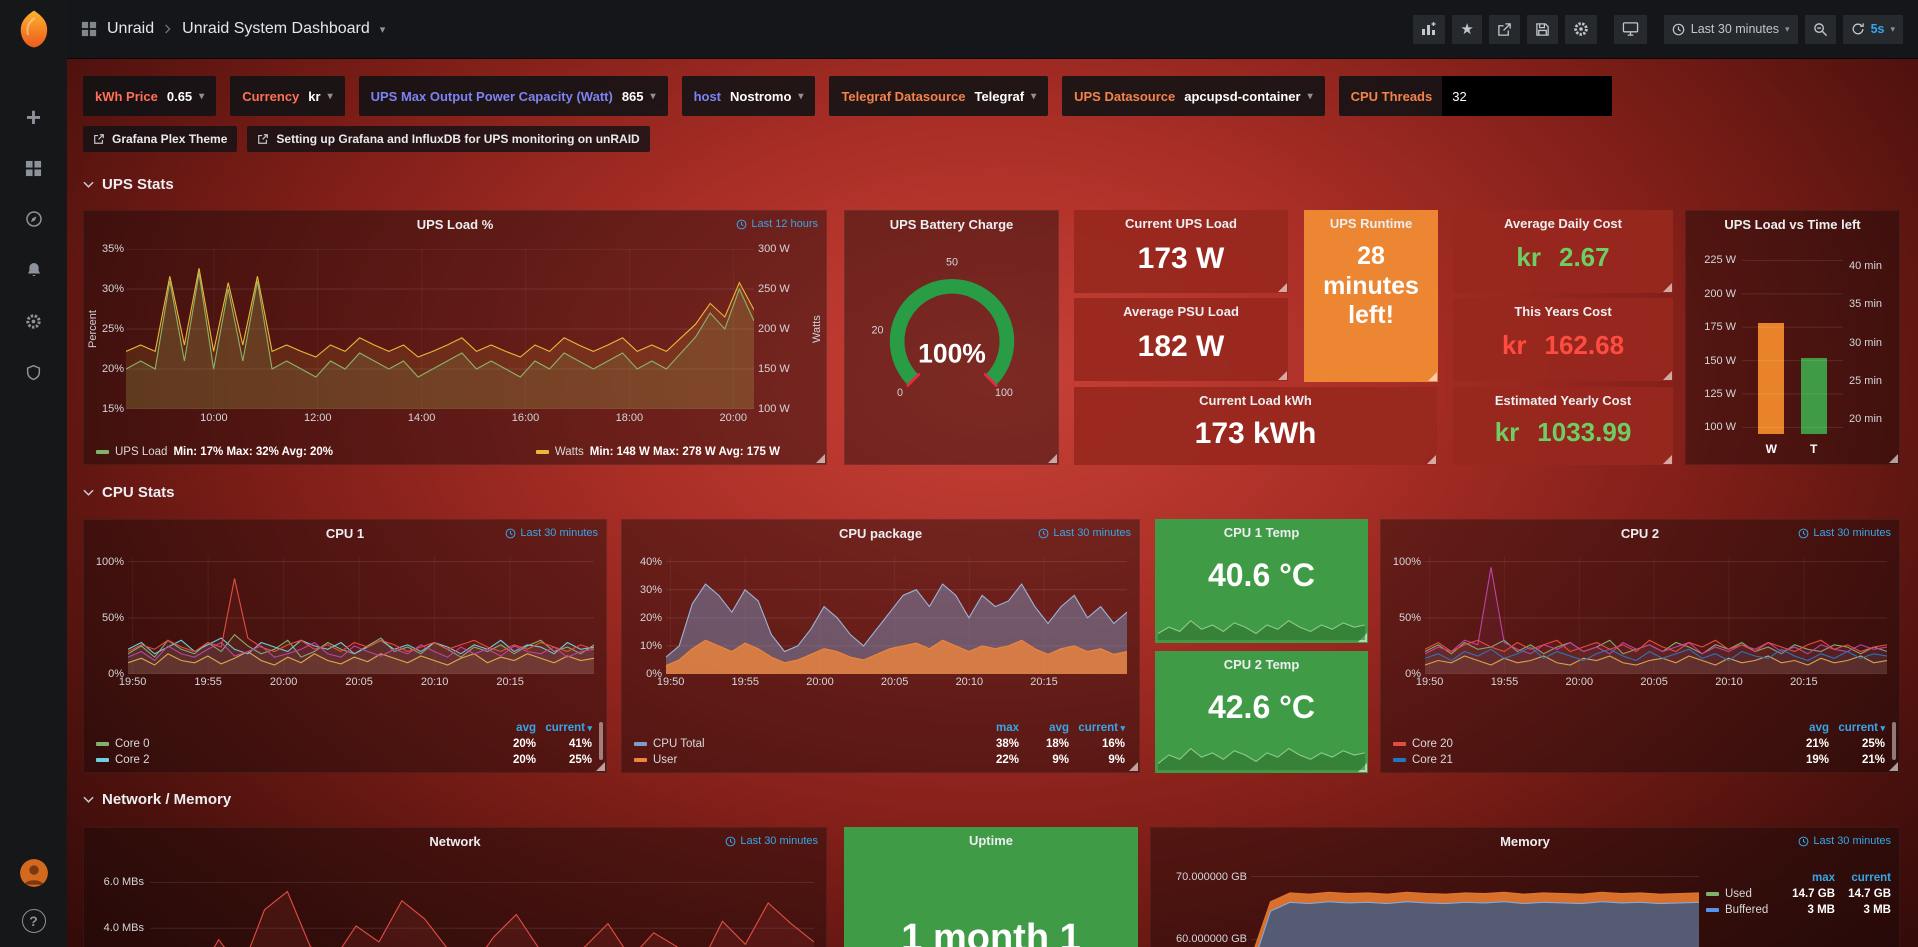 This screenshot has height=947, width=1918. Describe the element at coordinates (276, 28) in the screenshot. I see `dashboard-title: Unraid System Dashboard` at that location.